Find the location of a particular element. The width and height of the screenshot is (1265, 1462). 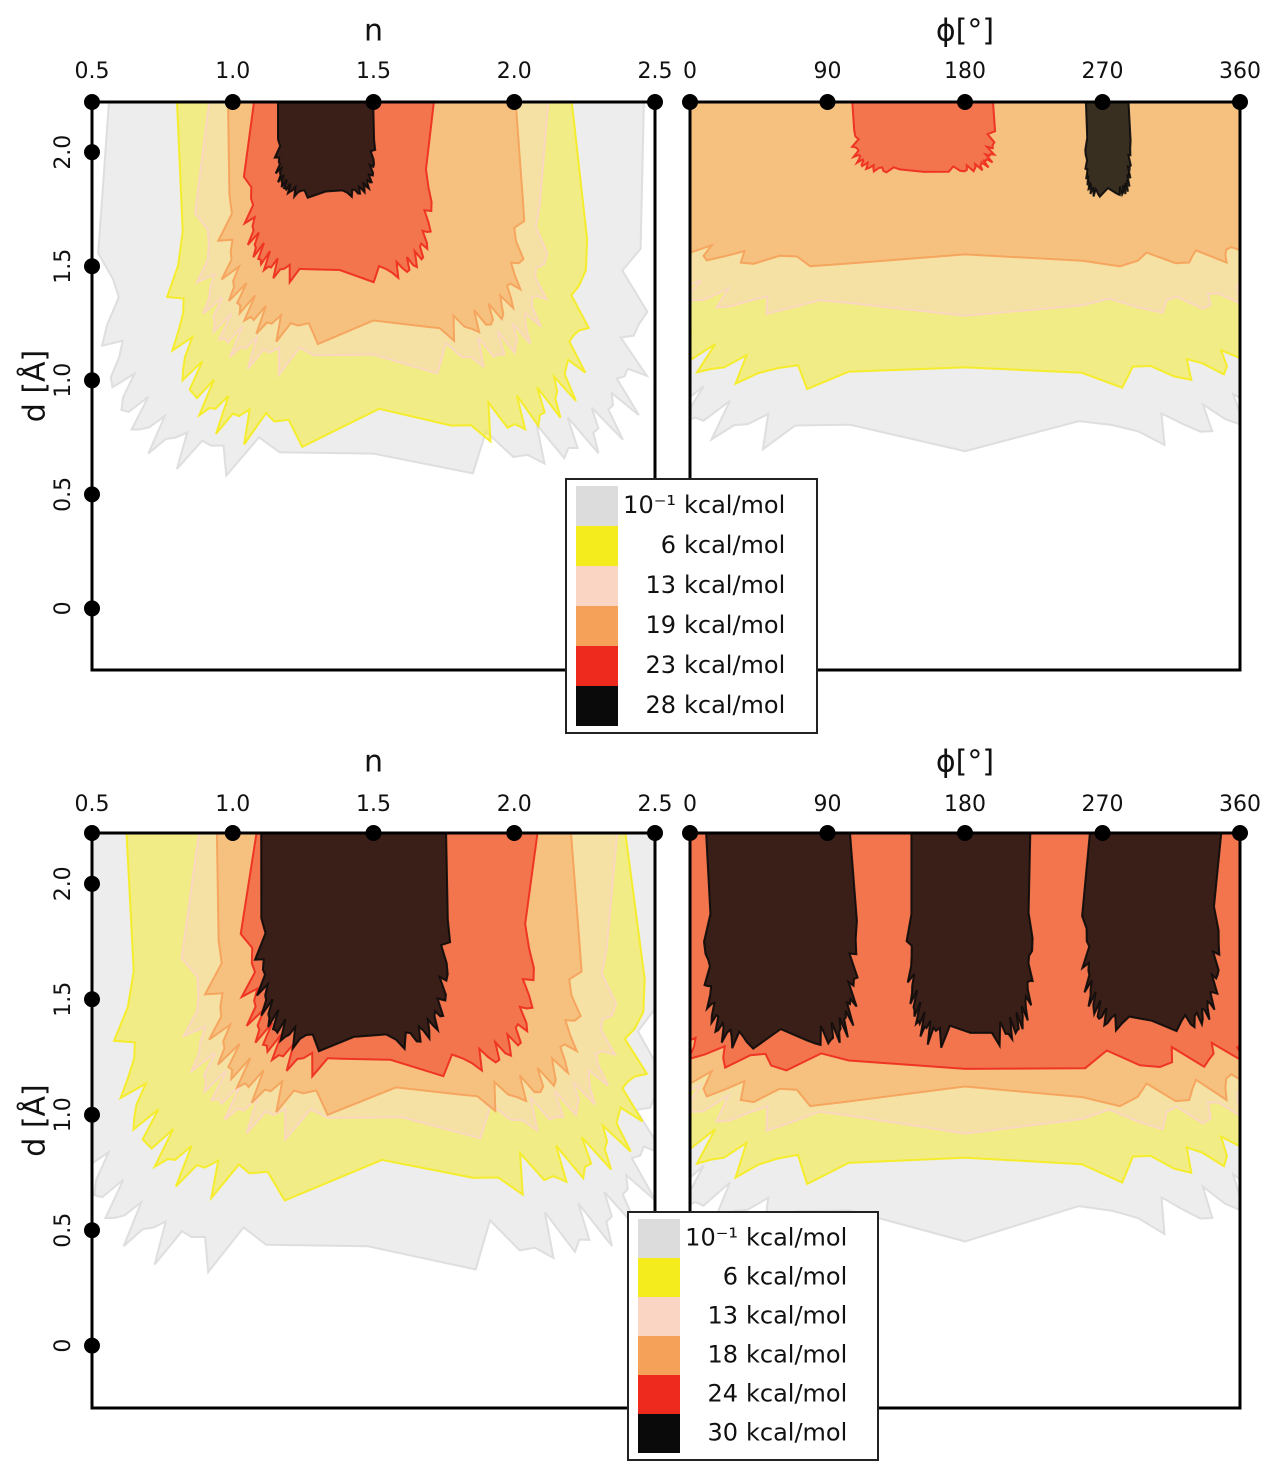

legend-level: 30 is located at coordinates (722, 1433).